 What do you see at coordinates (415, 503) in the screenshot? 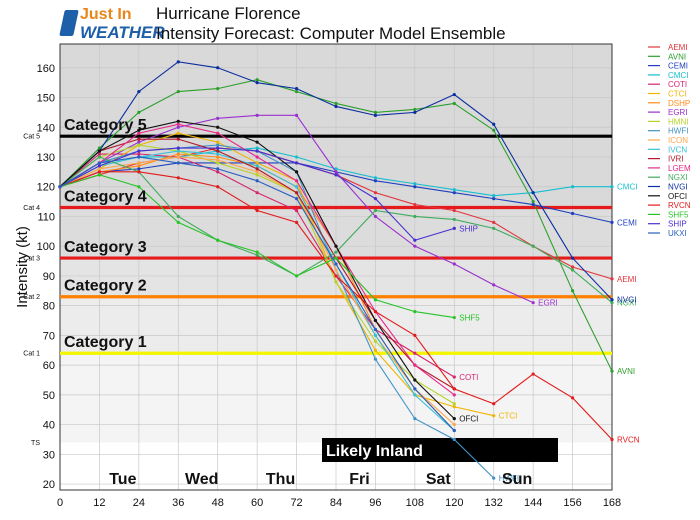
I see `x-tick-label: 108` at bounding box center [415, 503].